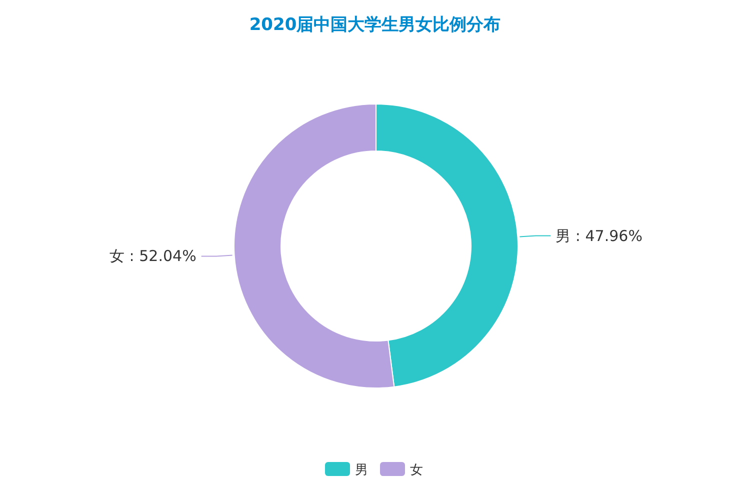 The height and width of the screenshot is (487, 750). What do you see at coordinates (361, 470) in the screenshot?
I see `legend-label: 男` at bounding box center [361, 470].